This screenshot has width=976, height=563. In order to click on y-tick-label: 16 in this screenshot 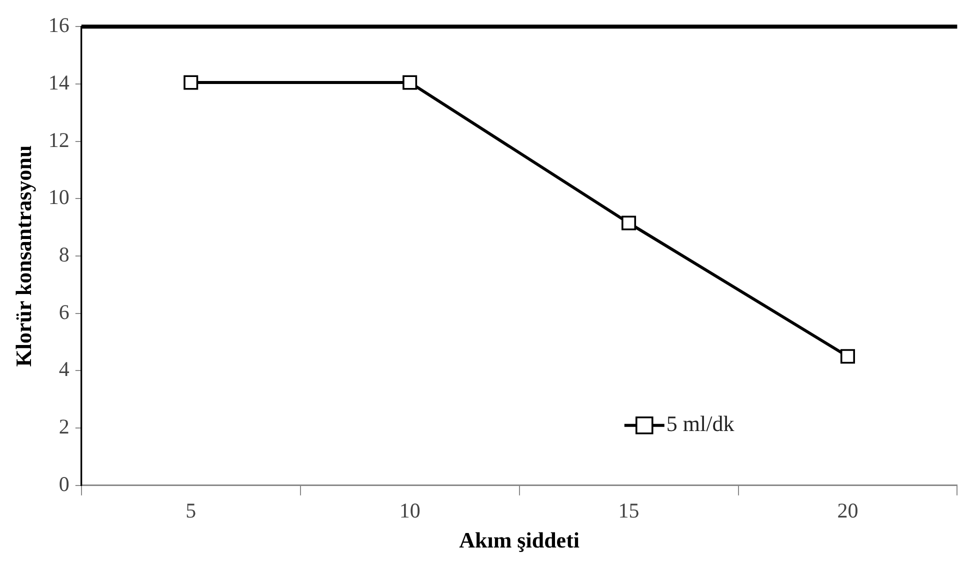, I will do `click(59, 25)`.